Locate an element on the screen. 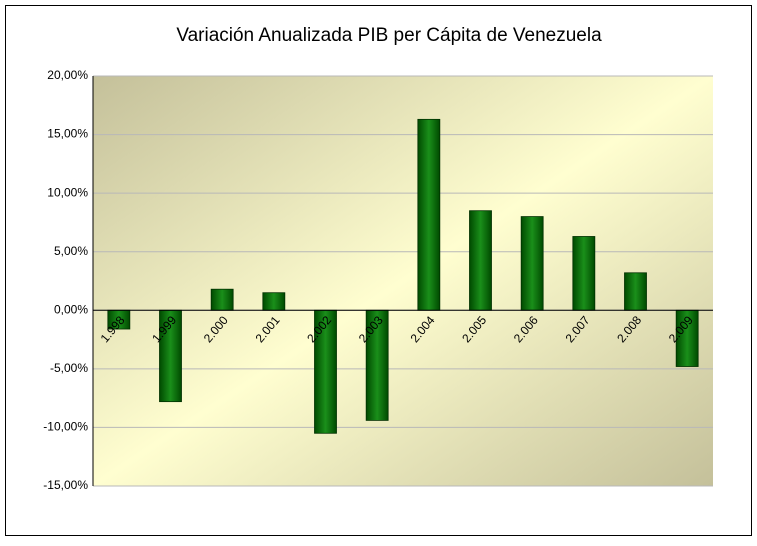 The image size is (757, 546). y-tick-label: -15,00% is located at coordinates (65, 485).